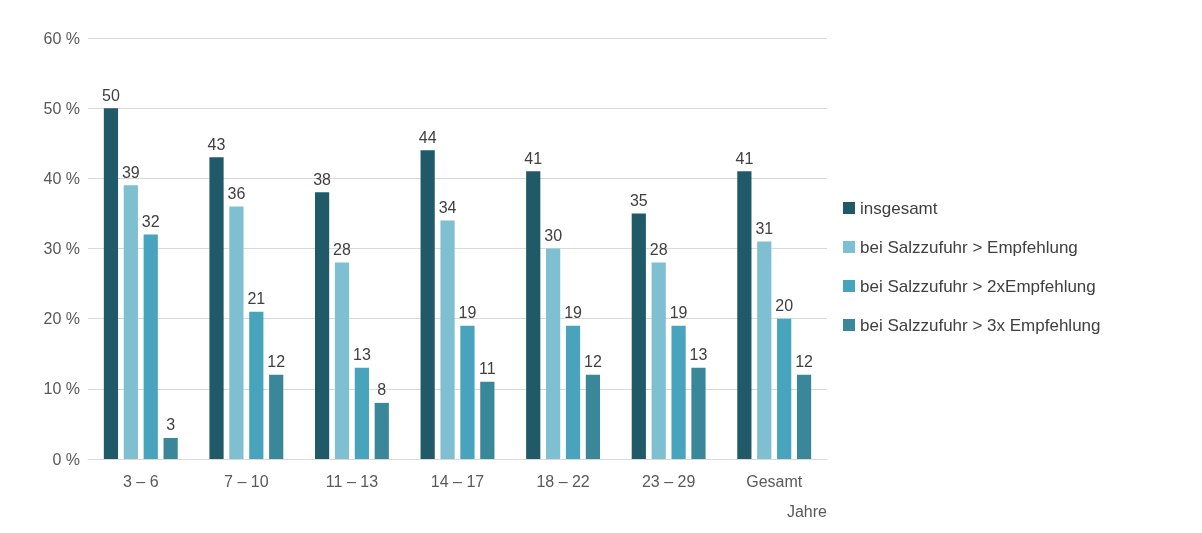 The height and width of the screenshot is (533, 1202). What do you see at coordinates (352, 481) in the screenshot?
I see `x-tick-label: 11 – 13` at bounding box center [352, 481].